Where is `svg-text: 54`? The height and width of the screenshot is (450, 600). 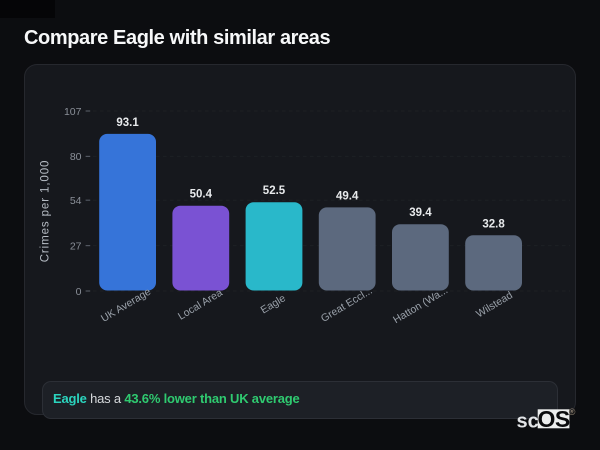
svg-text: 54 is located at coordinates (76, 201).